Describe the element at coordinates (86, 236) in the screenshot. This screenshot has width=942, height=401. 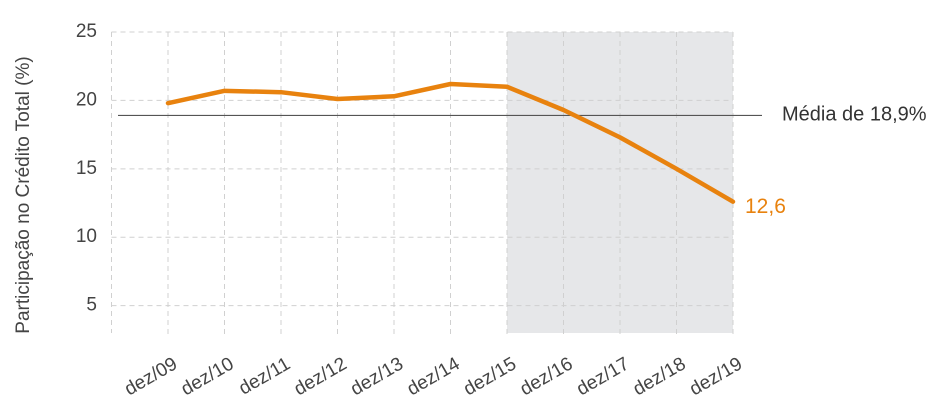
I see `y-tick-label: 10` at that location.